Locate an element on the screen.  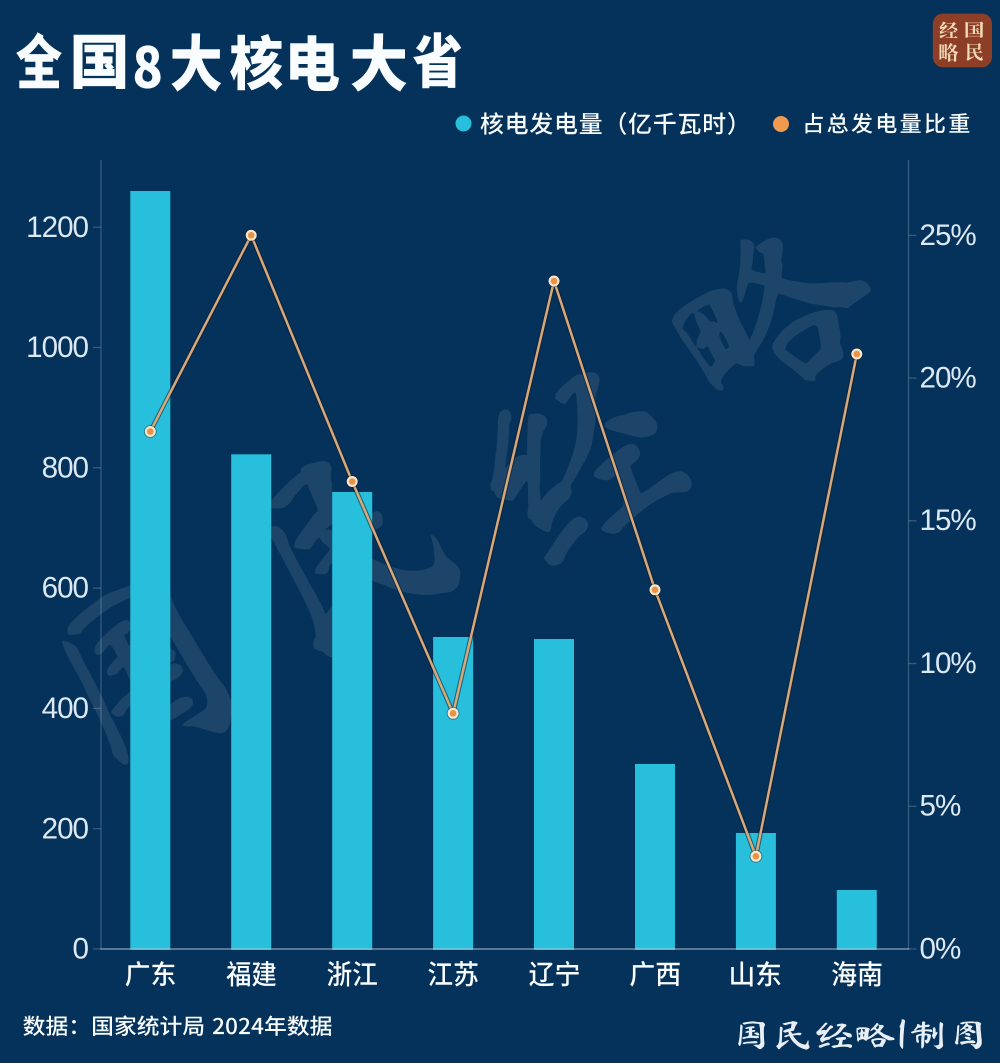
svg-text: 800 is located at coordinates (65, 467).